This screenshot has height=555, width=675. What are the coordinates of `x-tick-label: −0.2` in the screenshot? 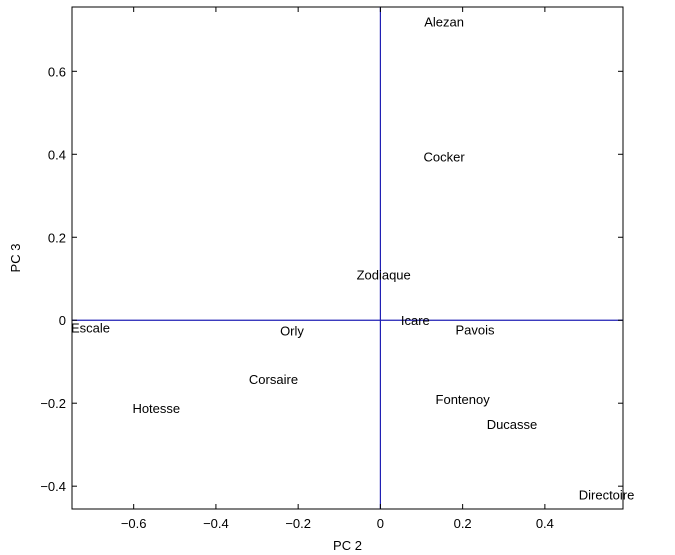 It's located at (298, 523).